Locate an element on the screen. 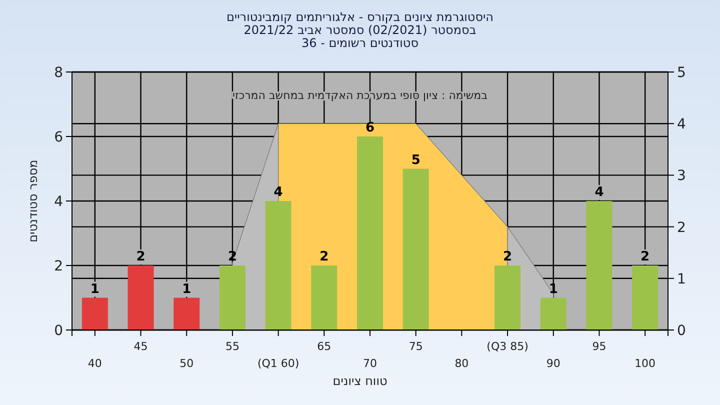  y2-tick-label: 1 is located at coordinates (681, 279).